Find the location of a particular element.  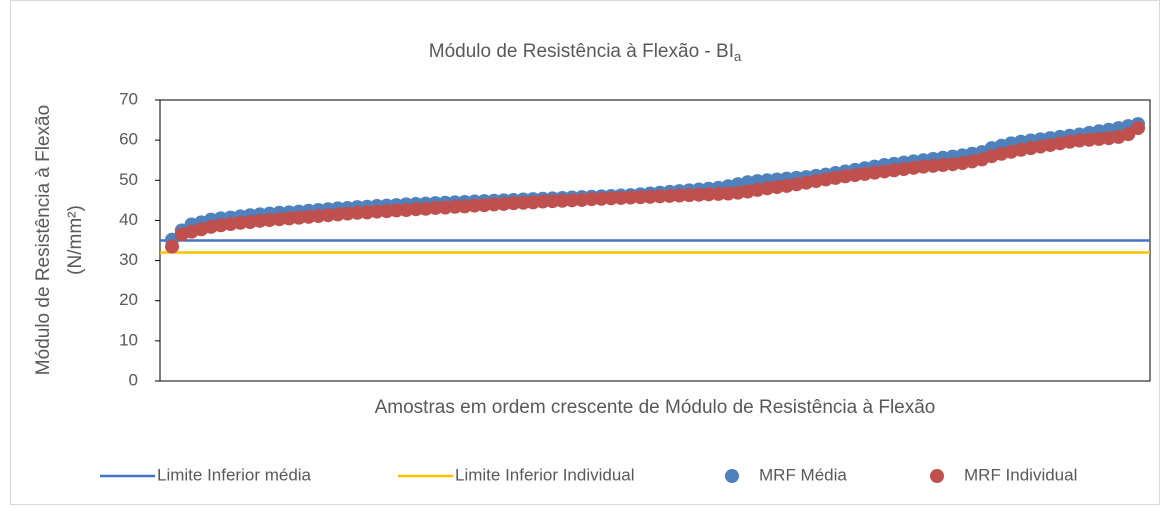

y-tick-label: 10 is located at coordinates (128, 339).